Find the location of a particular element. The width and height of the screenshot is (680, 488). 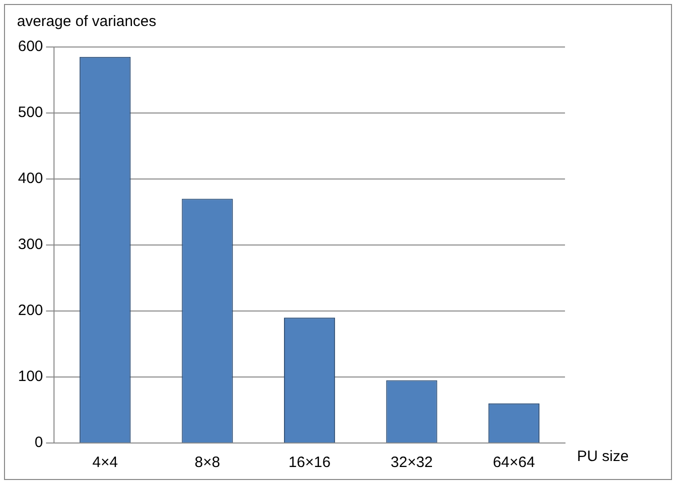

y-tick-label: 400 is located at coordinates (31, 179).